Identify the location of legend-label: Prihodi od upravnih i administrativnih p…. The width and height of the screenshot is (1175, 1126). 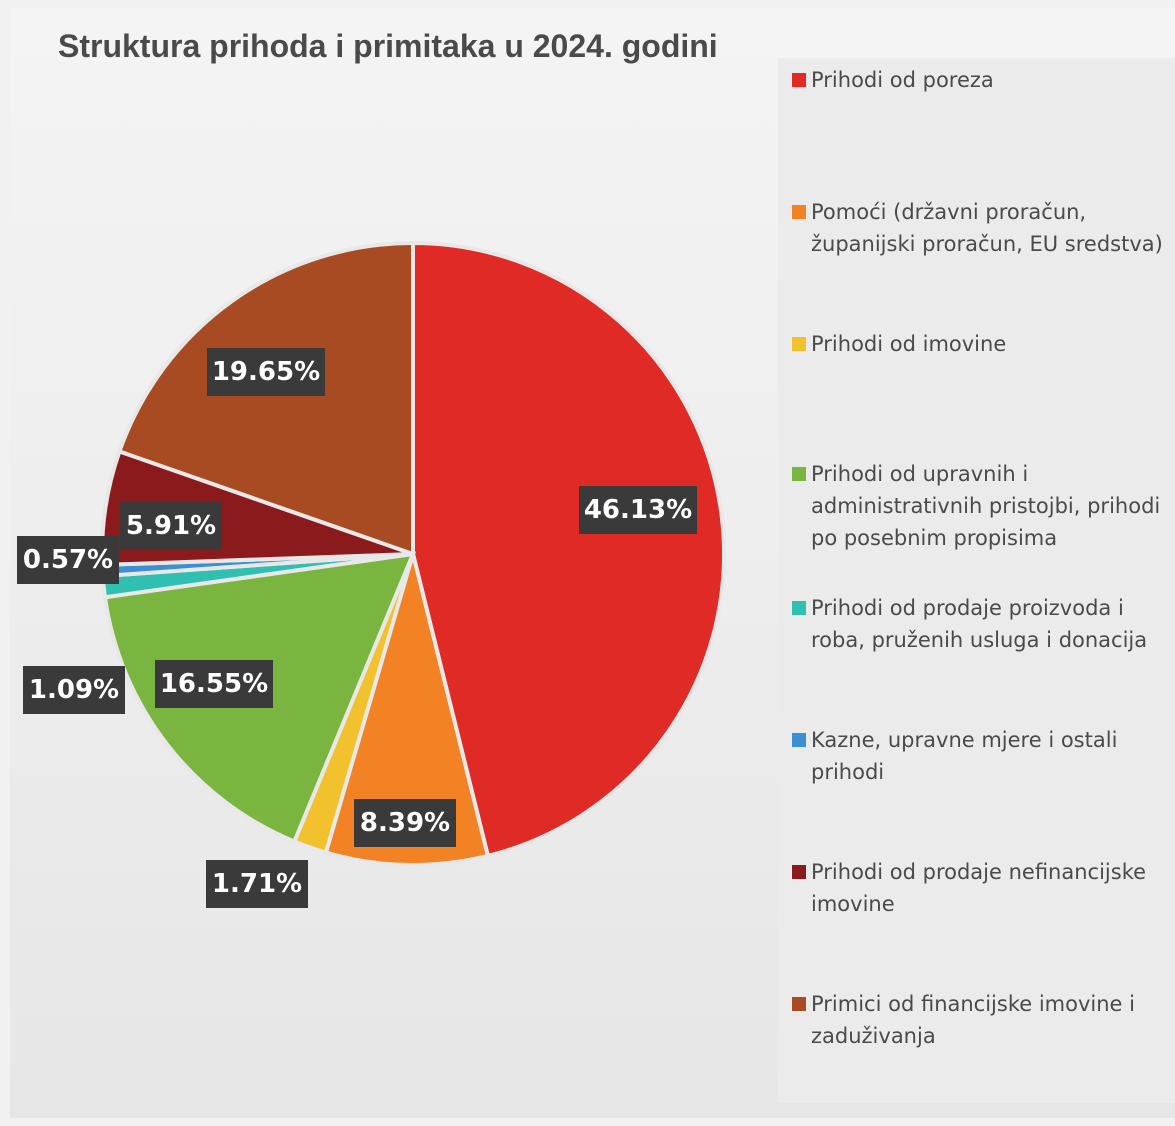
(986, 506).